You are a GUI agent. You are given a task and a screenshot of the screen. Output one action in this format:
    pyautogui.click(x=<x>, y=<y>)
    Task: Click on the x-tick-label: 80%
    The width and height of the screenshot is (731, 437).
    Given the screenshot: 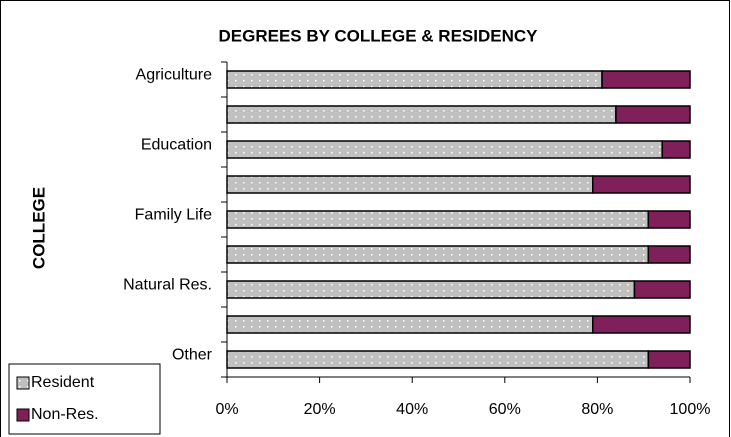 What is the action you would take?
    pyautogui.click(x=597, y=409)
    